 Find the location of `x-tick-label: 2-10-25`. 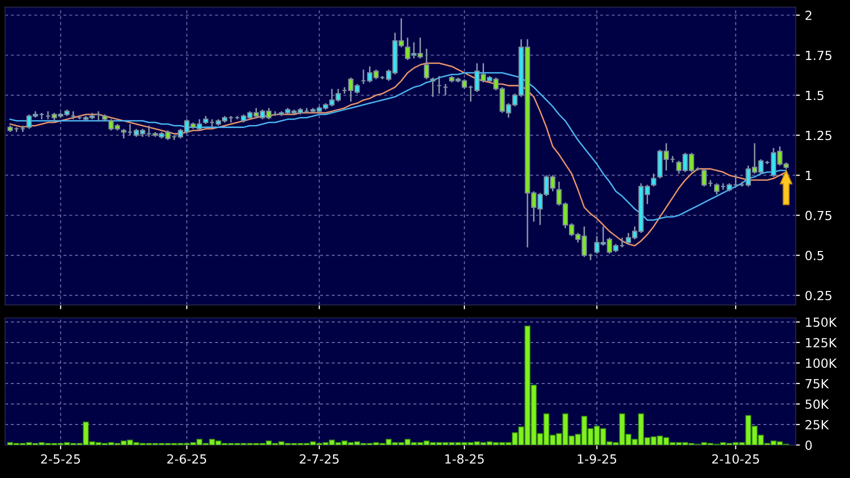

x-tick-label: 2-10-25 is located at coordinates (735, 459).